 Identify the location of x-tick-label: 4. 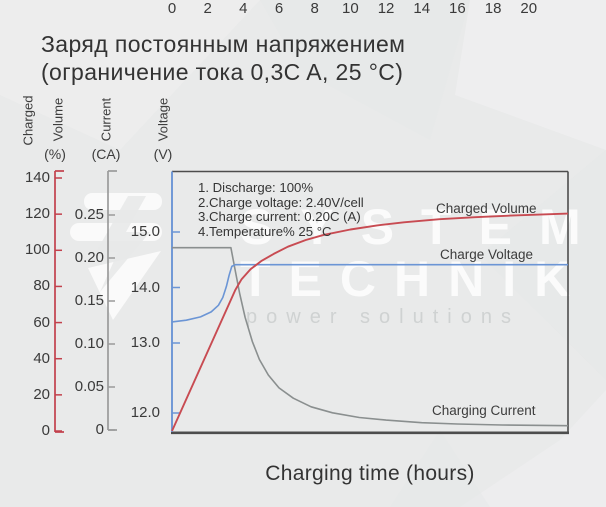
(243, 8).